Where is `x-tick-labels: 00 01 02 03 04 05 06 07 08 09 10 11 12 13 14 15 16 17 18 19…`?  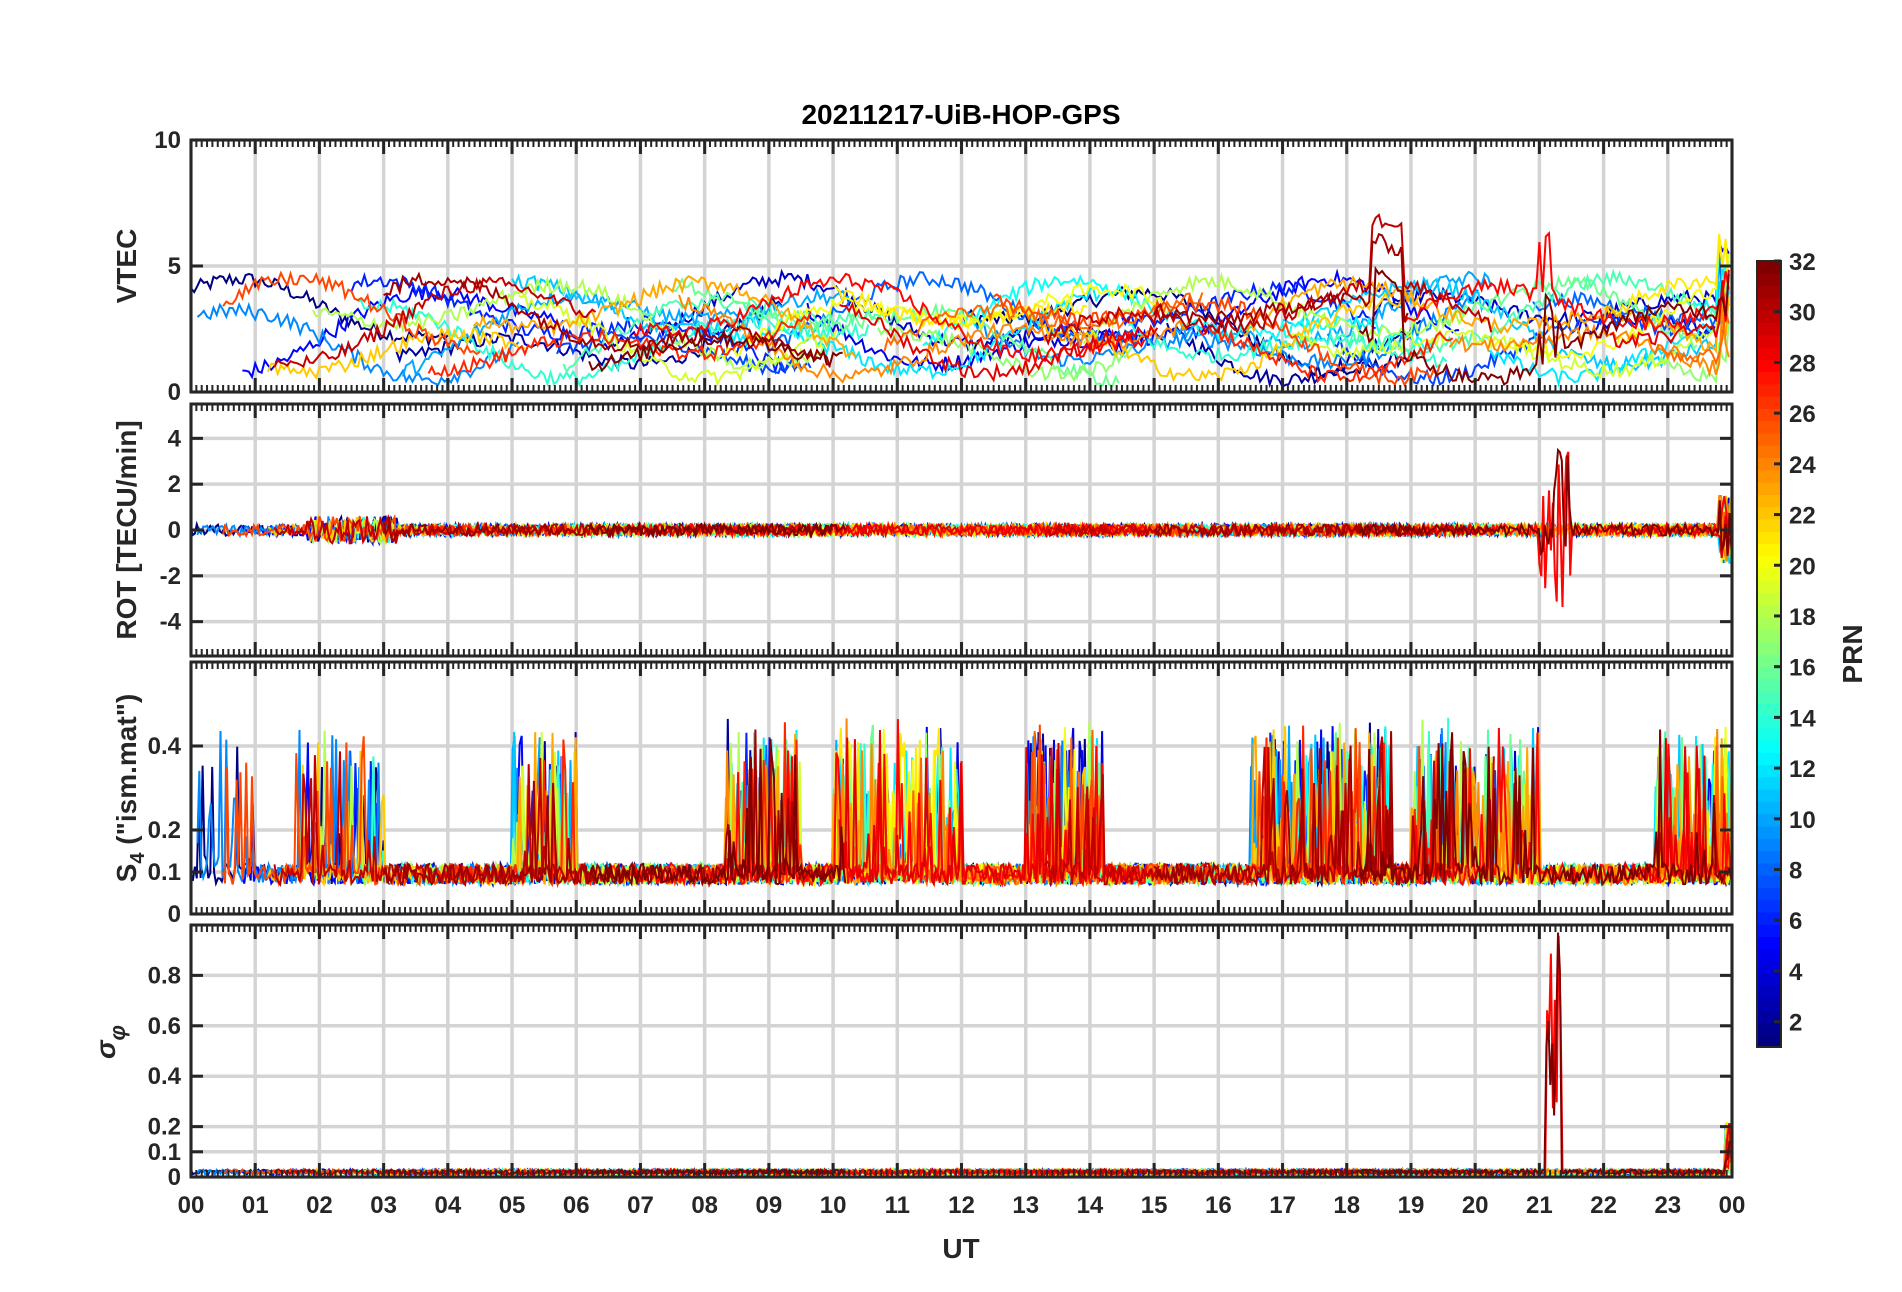
x-tick-labels: 00 01 02 03 04 05 06 07 08 09 10 11 12 13 14 15 16 17 18 19… is located at coordinates (962, 1205).